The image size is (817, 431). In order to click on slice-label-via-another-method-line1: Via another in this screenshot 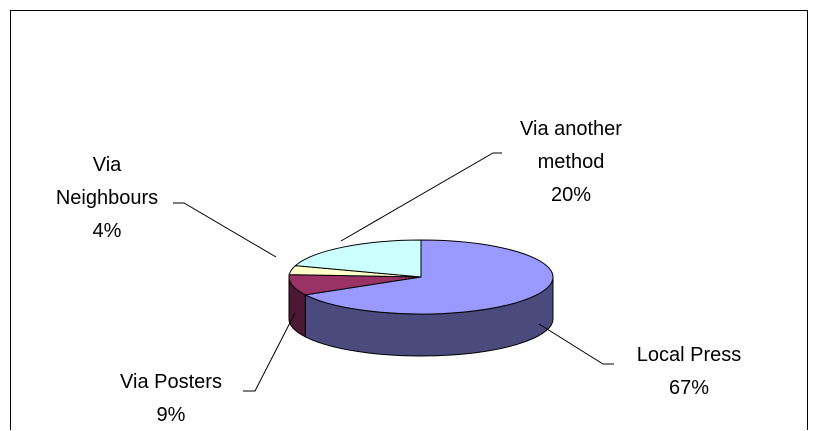, I will do `click(571, 129)`.